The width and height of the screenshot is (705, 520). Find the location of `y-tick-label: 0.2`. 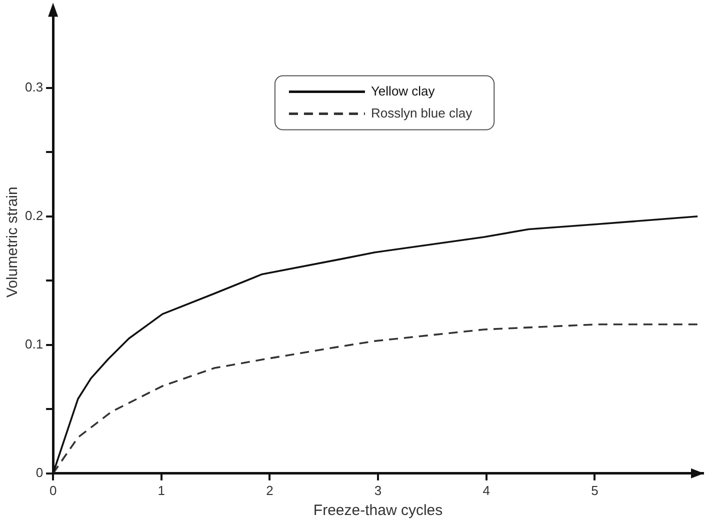

y-tick-label: 0.2 is located at coordinates (34, 215).